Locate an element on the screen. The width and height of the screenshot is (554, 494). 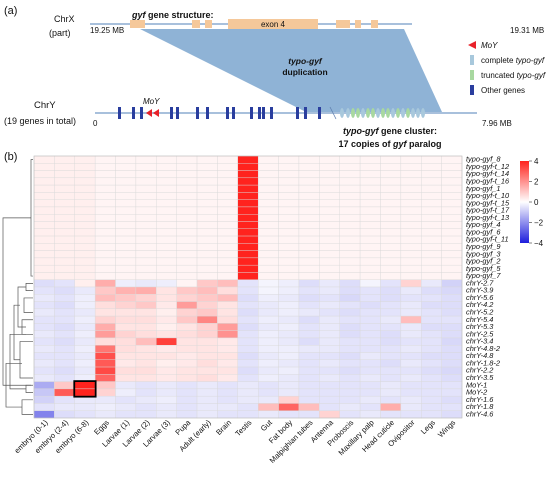
column-label: Wings is located at coordinates (446, 428).